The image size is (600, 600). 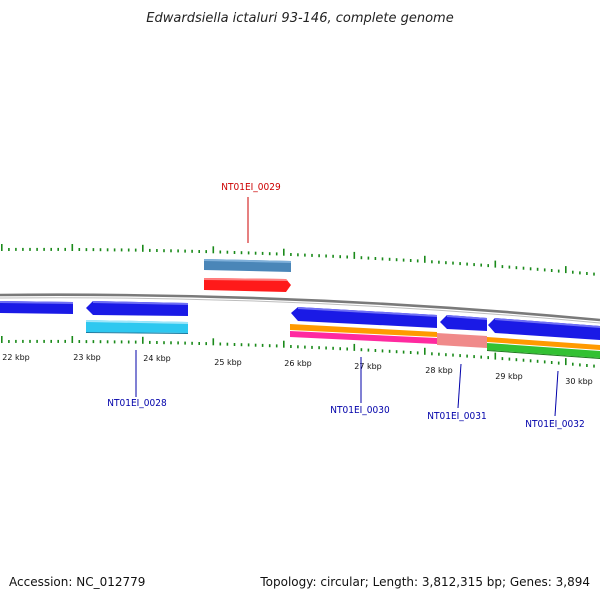 I want to click on gene-label-0029: NT01EI_0029, so click(x=251, y=187).